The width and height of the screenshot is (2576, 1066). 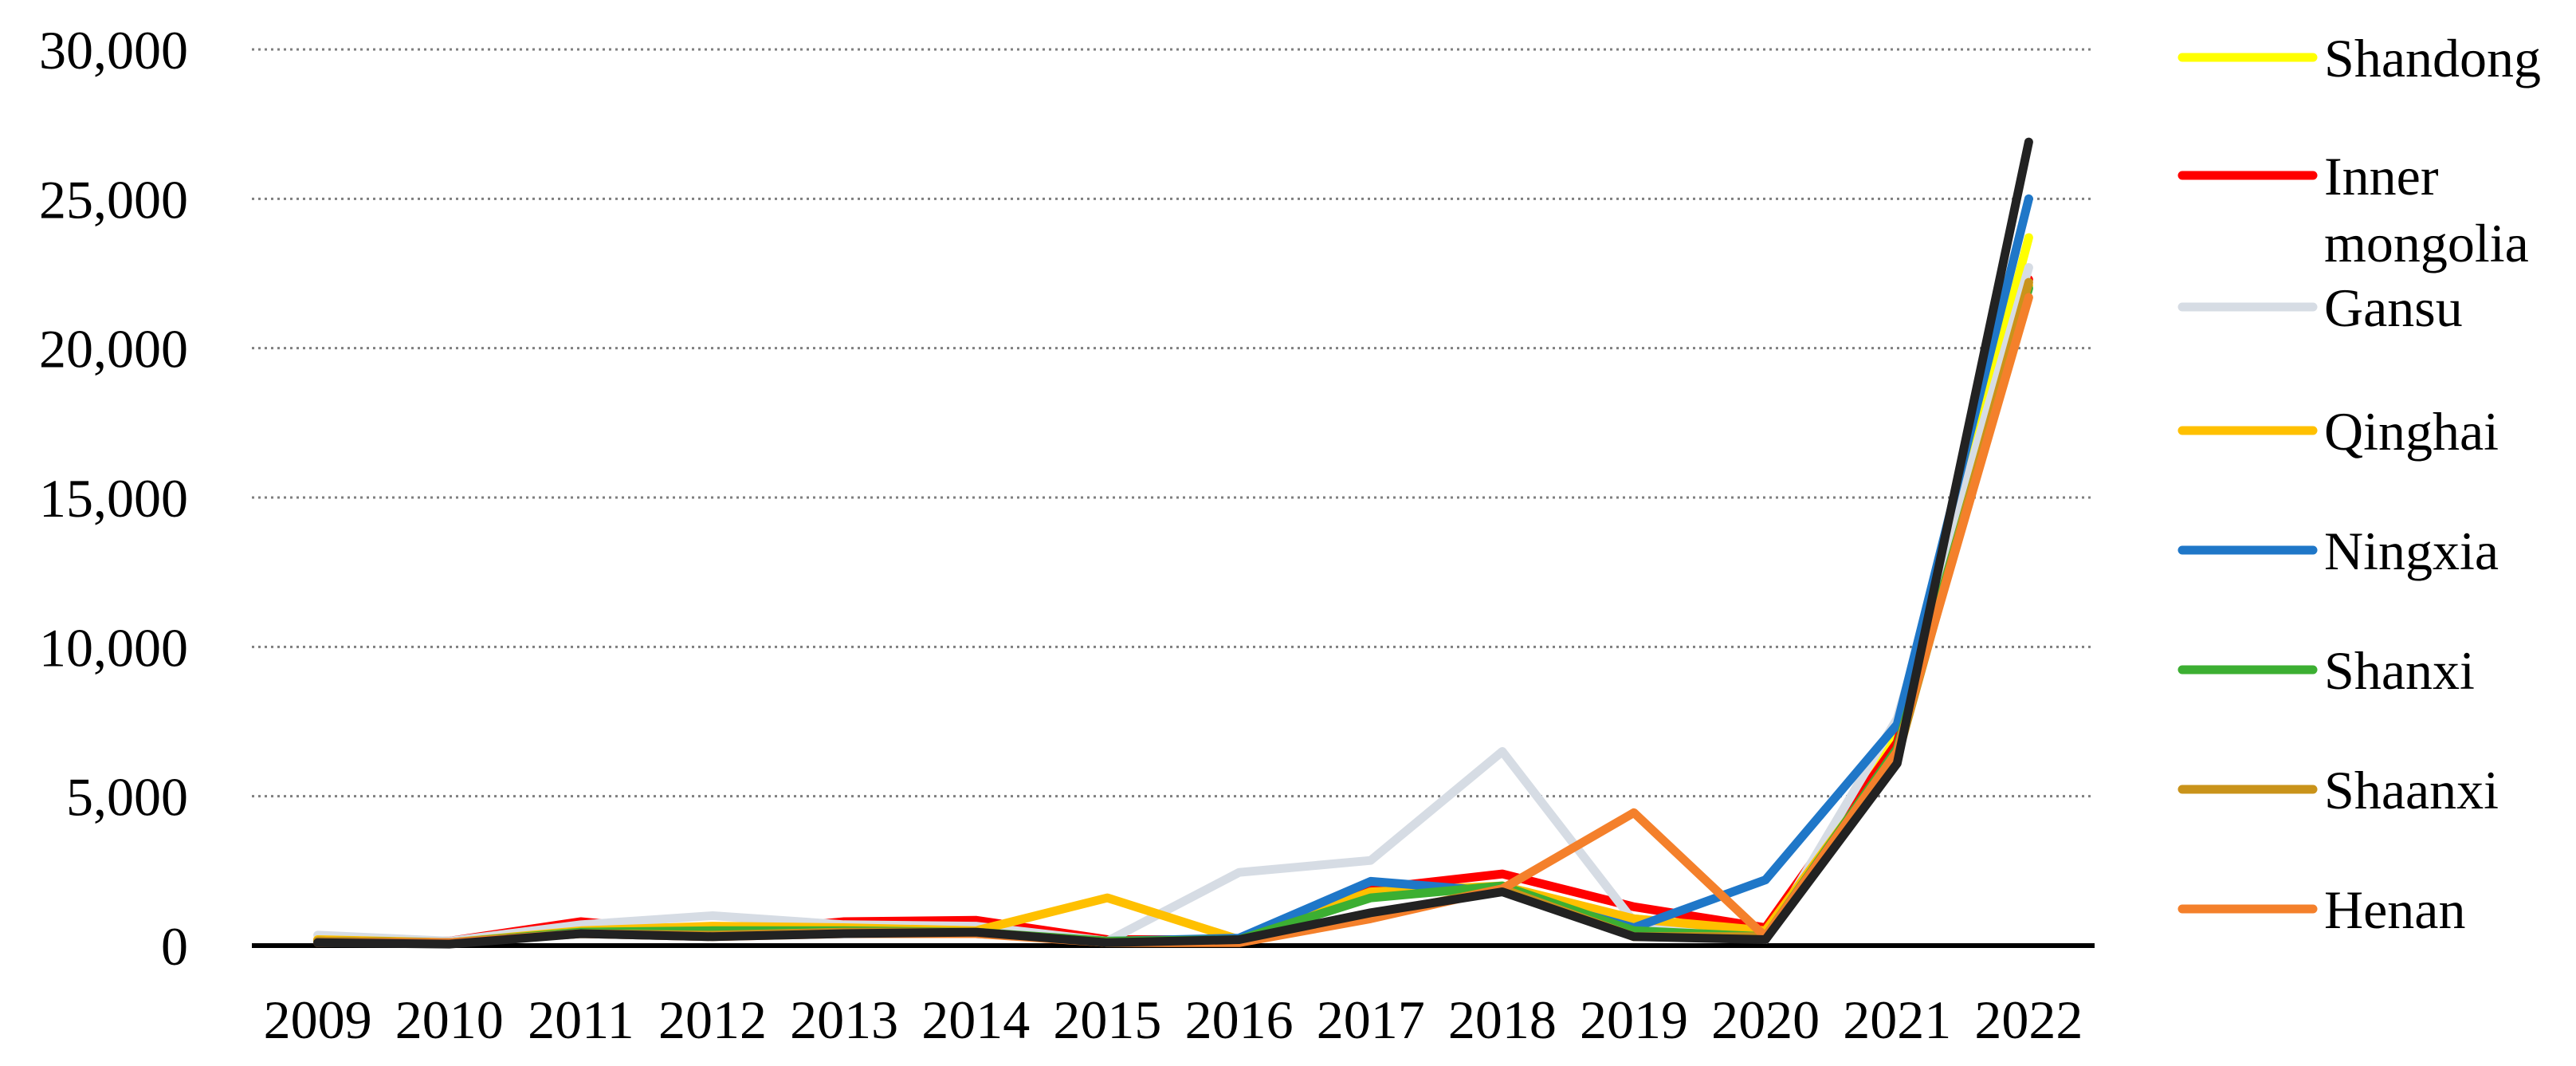 I want to click on legend-label: Gansu, so click(x=2393, y=307).